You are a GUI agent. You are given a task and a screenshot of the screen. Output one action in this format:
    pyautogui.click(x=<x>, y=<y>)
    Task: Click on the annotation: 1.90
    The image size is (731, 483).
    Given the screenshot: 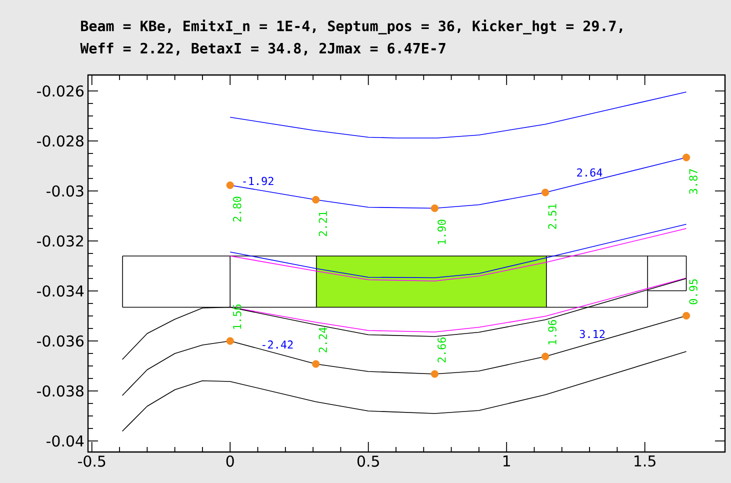 What is the action you would take?
    pyautogui.click(x=442, y=232)
    